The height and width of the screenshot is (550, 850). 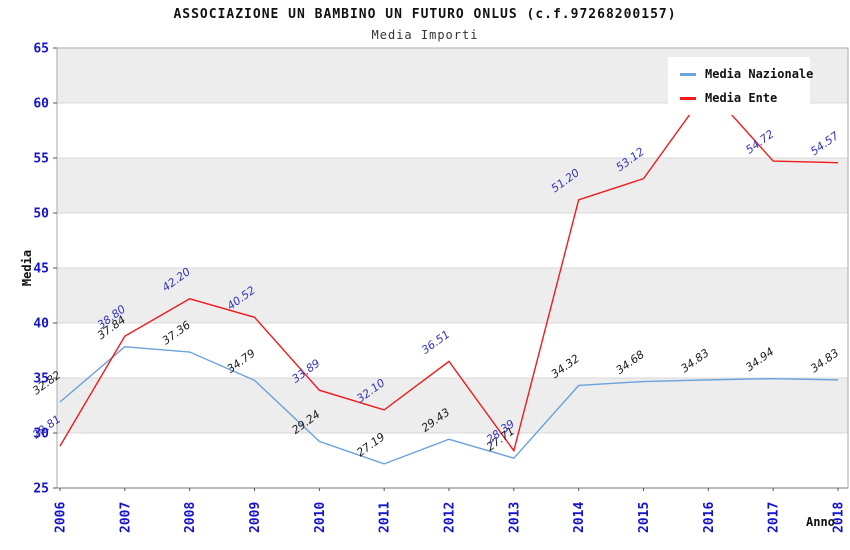 What do you see at coordinates (688, 98) in the screenshot?
I see `legend-swatch-media-ente-icon` at bounding box center [688, 98].